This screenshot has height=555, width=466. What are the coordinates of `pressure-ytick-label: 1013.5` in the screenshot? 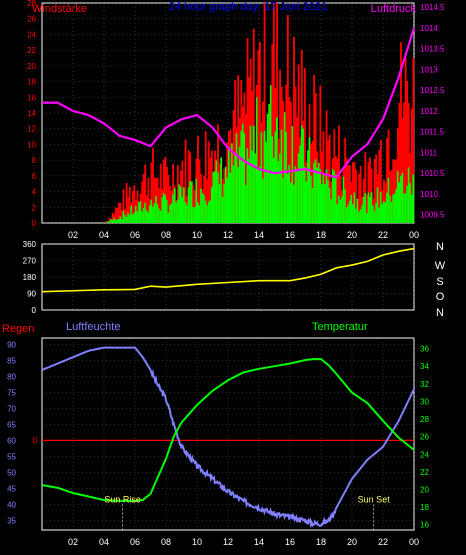 It's located at (432, 49).